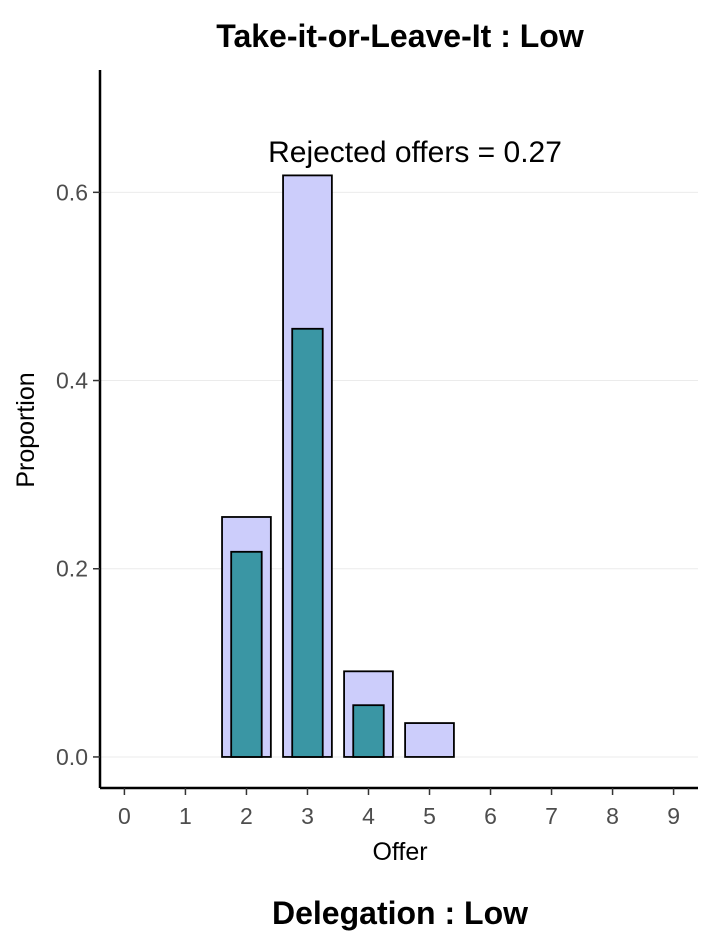 The height and width of the screenshot is (934, 720). I want to click on y-tick-label: 0.2, so click(72, 569).